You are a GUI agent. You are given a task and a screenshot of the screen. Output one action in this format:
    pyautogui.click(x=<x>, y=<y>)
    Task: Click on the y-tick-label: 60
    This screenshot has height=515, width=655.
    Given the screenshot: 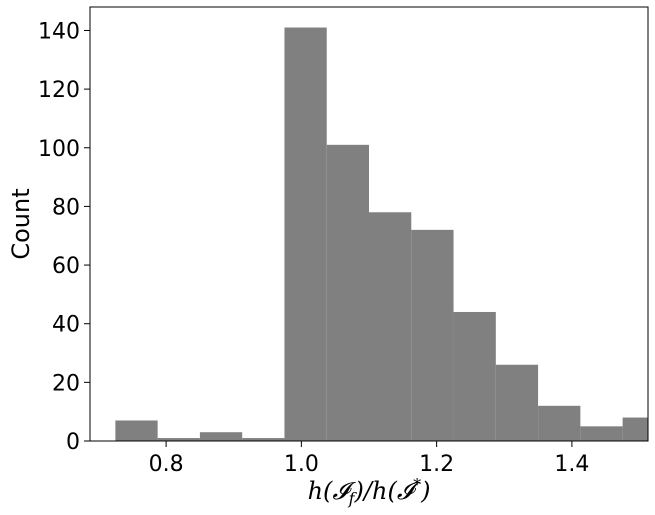 What is the action you would take?
    pyautogui.click(x=66, y=266)
    